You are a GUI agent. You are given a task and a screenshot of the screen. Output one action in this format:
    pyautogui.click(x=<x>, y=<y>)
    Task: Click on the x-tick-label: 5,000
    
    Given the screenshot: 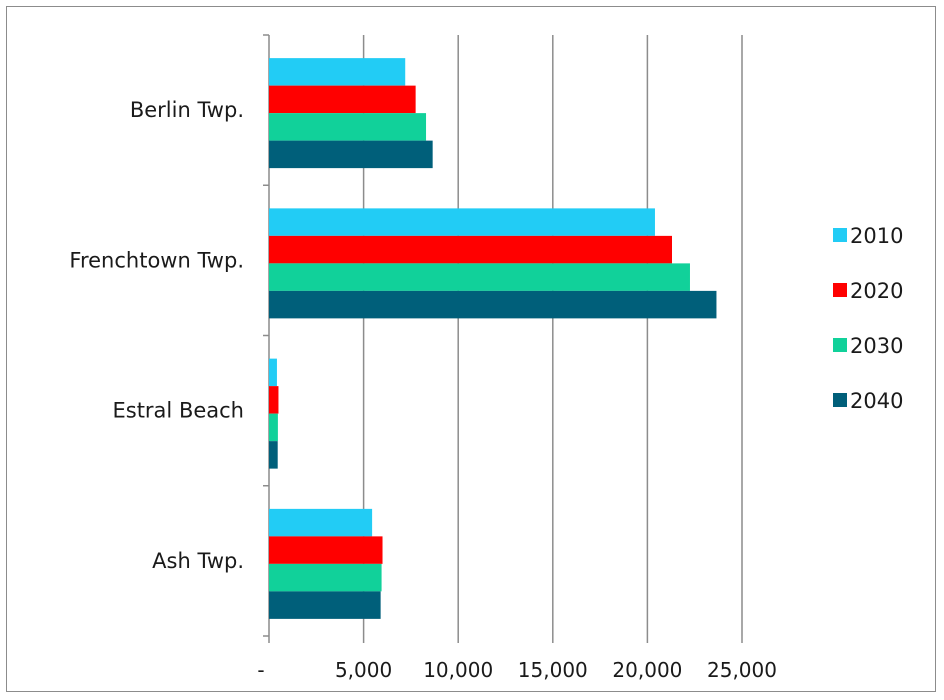 What is the action you would take?
    pyautogui.click(x=363, y=670)
    